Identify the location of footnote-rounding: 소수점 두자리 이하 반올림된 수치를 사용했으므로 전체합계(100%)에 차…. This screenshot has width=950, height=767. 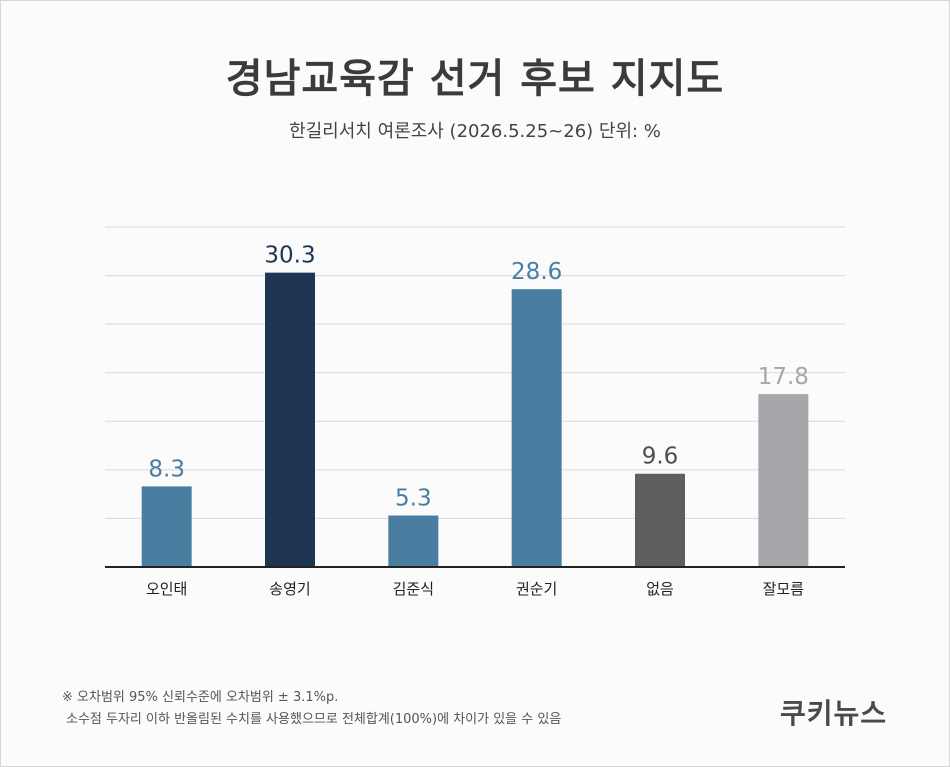
(314, 719).